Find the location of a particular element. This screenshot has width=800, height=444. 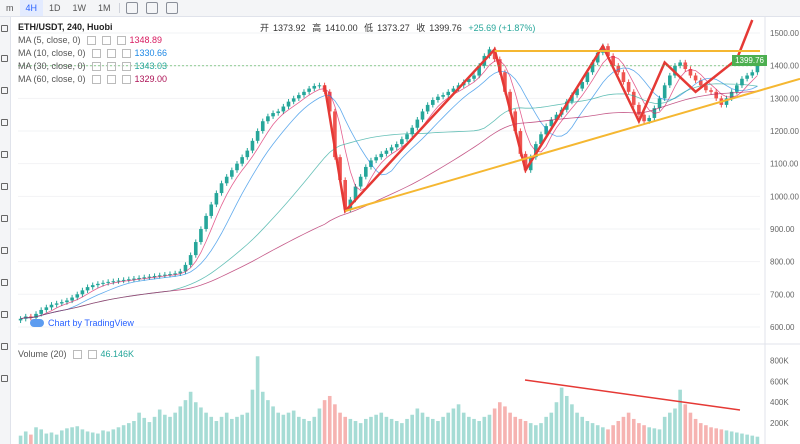

bar-style-icon is located at coordinates (131, 8).